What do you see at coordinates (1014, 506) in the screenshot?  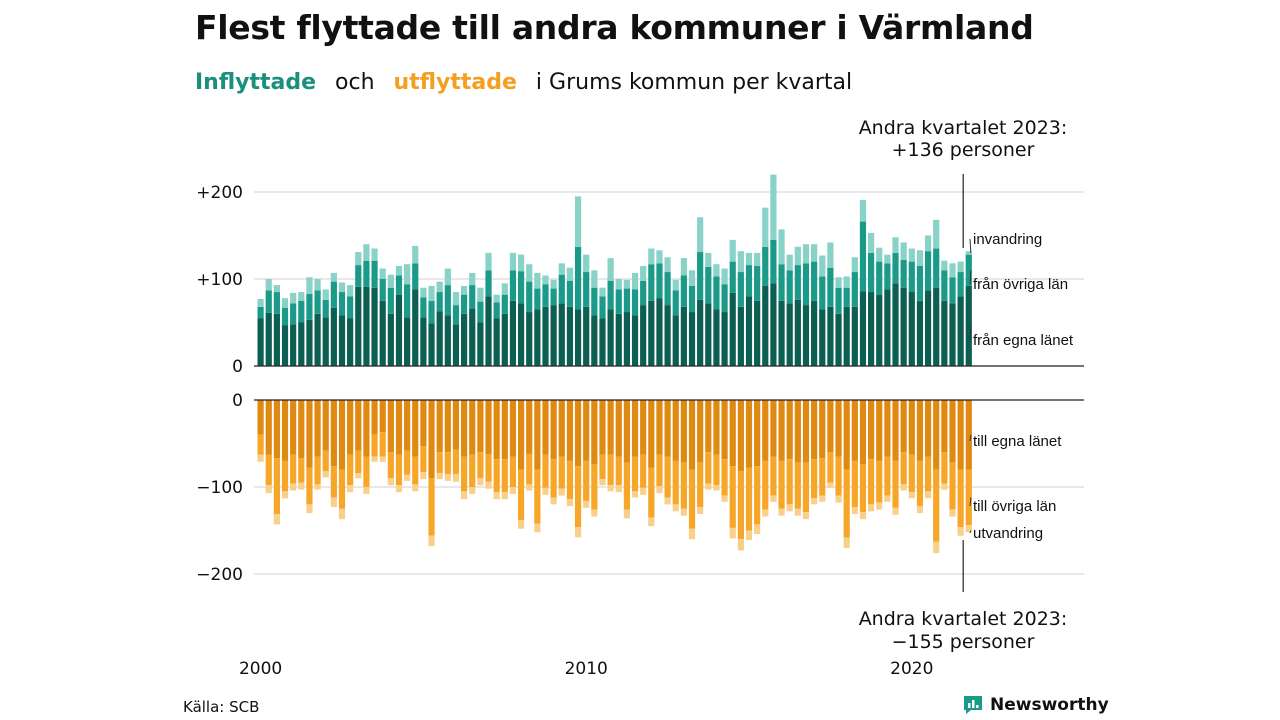 I see `series-label: till övriga län` at bounding box center [1014, 506].